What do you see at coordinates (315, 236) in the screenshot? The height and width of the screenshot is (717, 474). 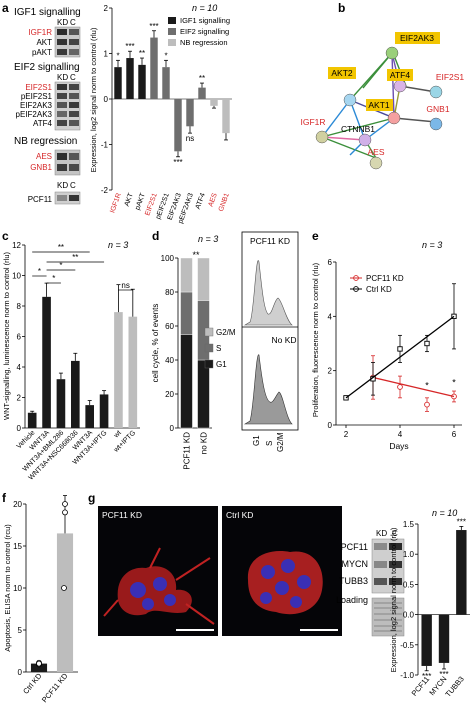 I see `panel-letter-e: e` at bounding box center [315, 236].